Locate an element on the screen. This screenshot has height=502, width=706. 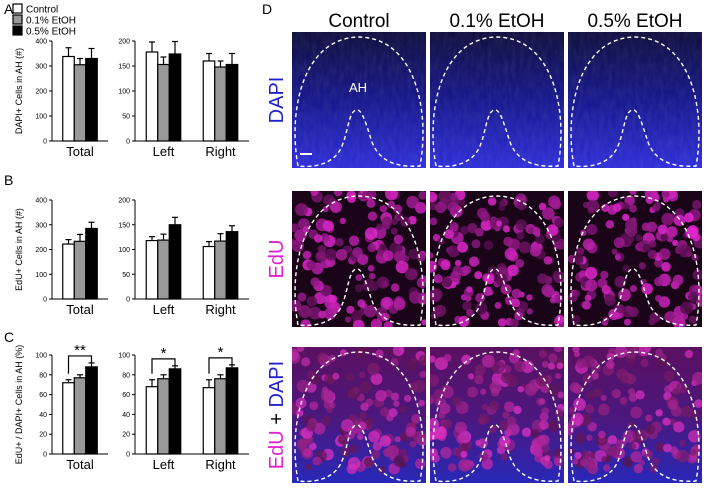
chart-b-lr: 0 50 100 150 200 Left Right is located at coordinates (183, 257).